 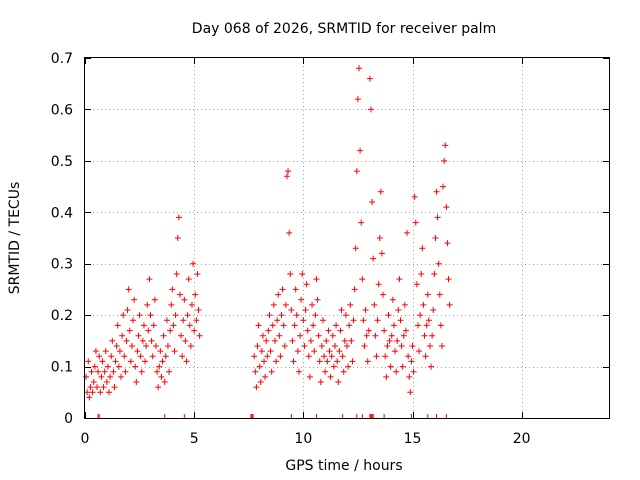 I want to click on x-axis-label: GPS time / hours, so click(x=343, y=466).